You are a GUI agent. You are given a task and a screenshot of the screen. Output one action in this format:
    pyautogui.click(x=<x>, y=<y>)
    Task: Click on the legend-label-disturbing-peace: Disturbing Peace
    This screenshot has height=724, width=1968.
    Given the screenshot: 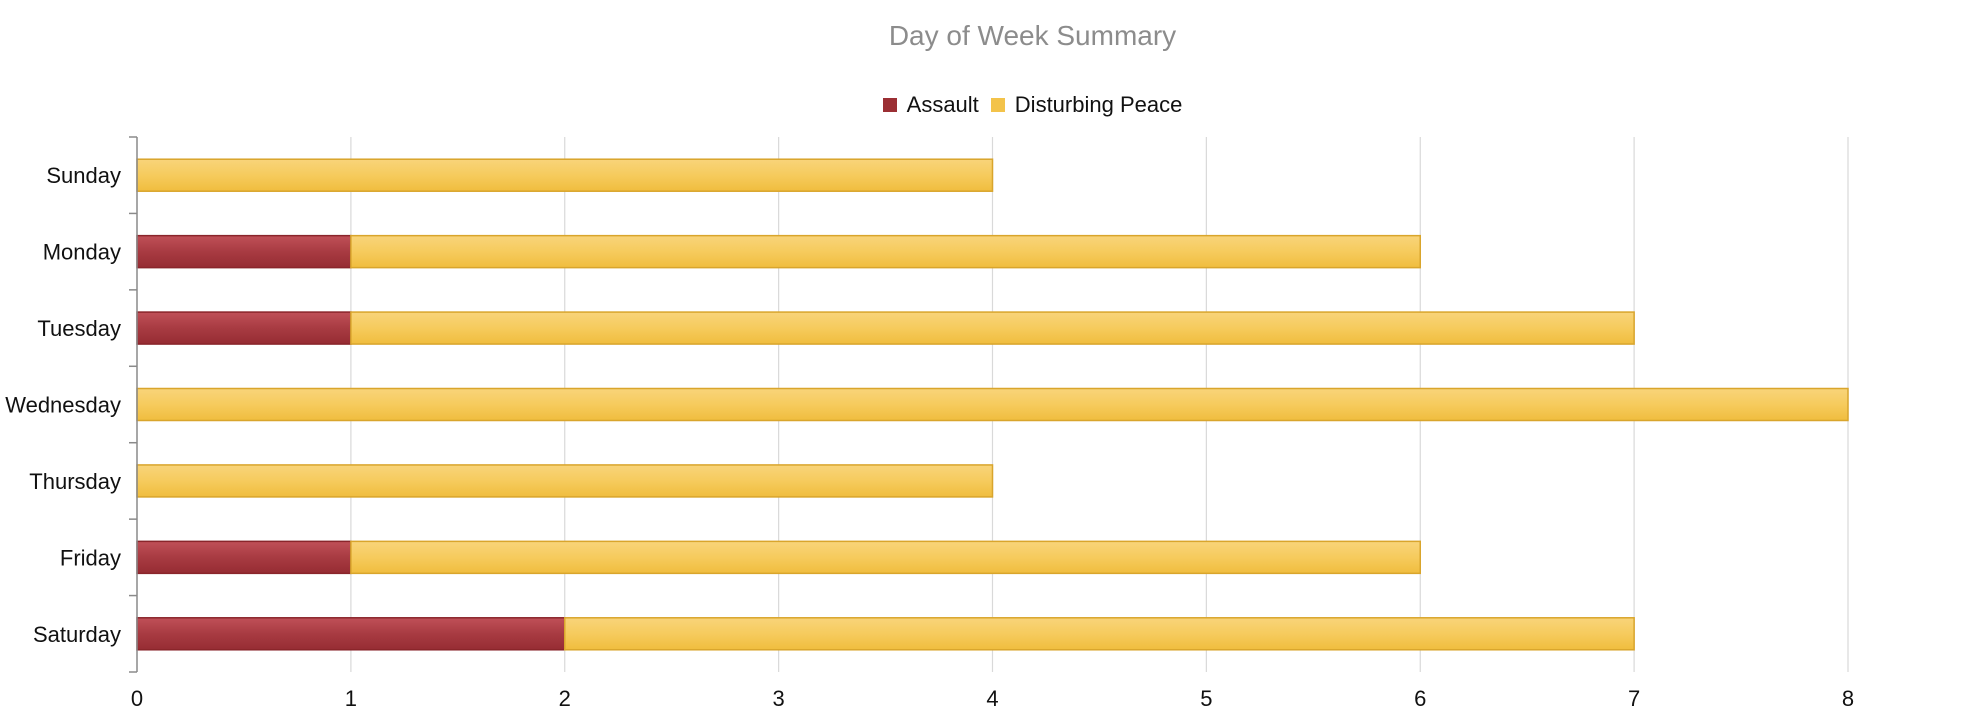 What is the action you would take?
    pyautogui.click(x=1098, y=104)
    